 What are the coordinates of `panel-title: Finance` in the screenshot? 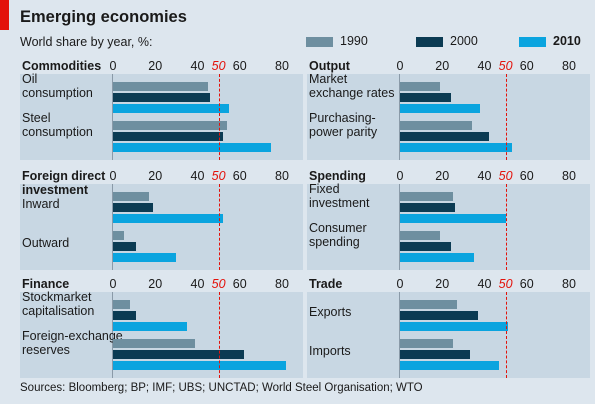 It's located at (46, 284).